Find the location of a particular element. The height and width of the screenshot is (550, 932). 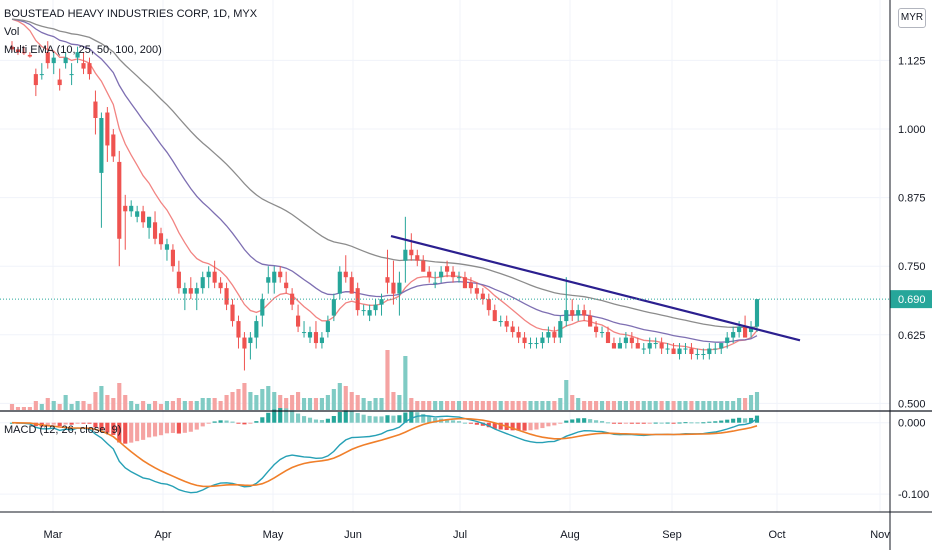

ema-legend: Multi EMA (10, 25, 50, 100, 200) is located at coordinates (83, 50).